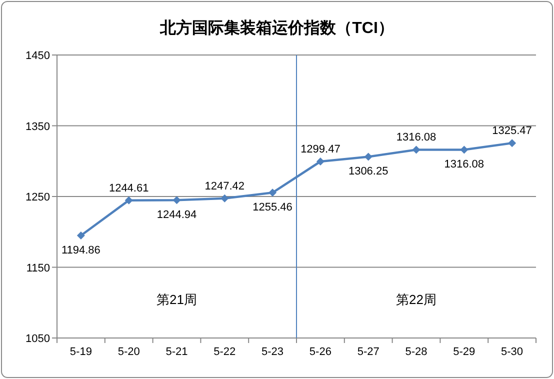 This screenshot has height=379, width=554. I want to click on y-tick-label: 1150, so click(38, 268).